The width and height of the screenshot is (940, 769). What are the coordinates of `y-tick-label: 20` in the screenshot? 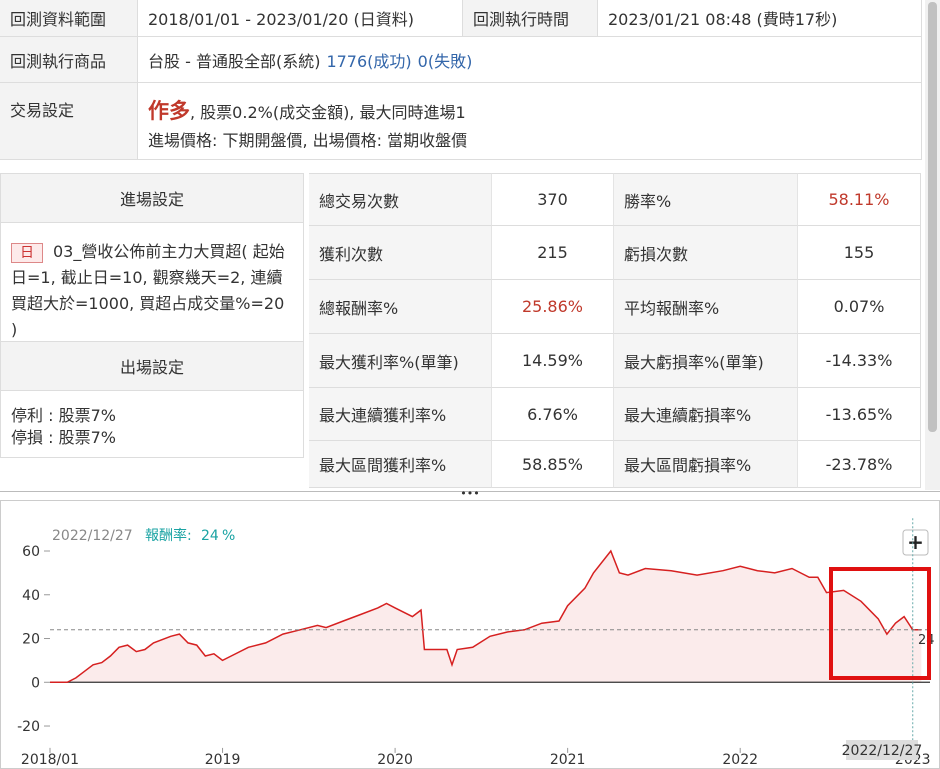 It's located at (31, 640).